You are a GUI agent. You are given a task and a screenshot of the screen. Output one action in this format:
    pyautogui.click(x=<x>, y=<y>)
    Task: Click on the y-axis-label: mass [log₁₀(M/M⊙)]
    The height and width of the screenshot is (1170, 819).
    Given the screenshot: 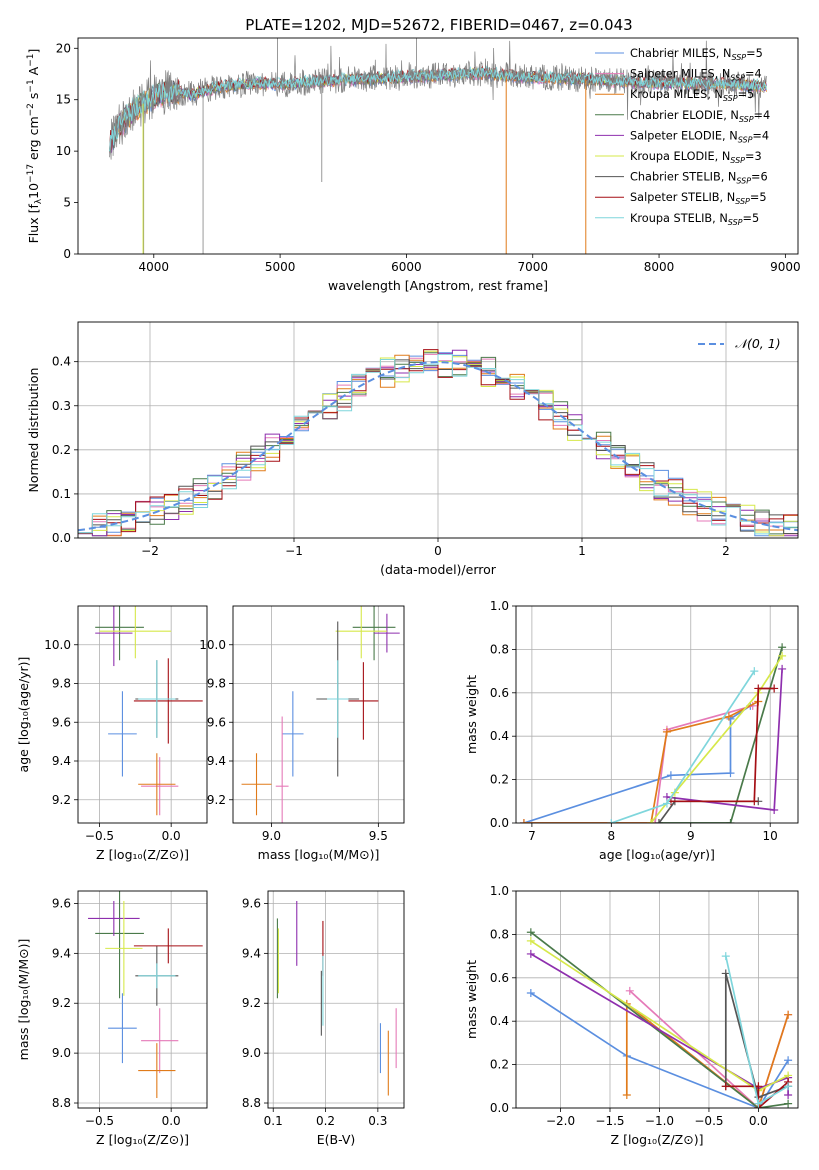 What is the action you would take?
    pyautogui.click(x=23, y=1000)
    